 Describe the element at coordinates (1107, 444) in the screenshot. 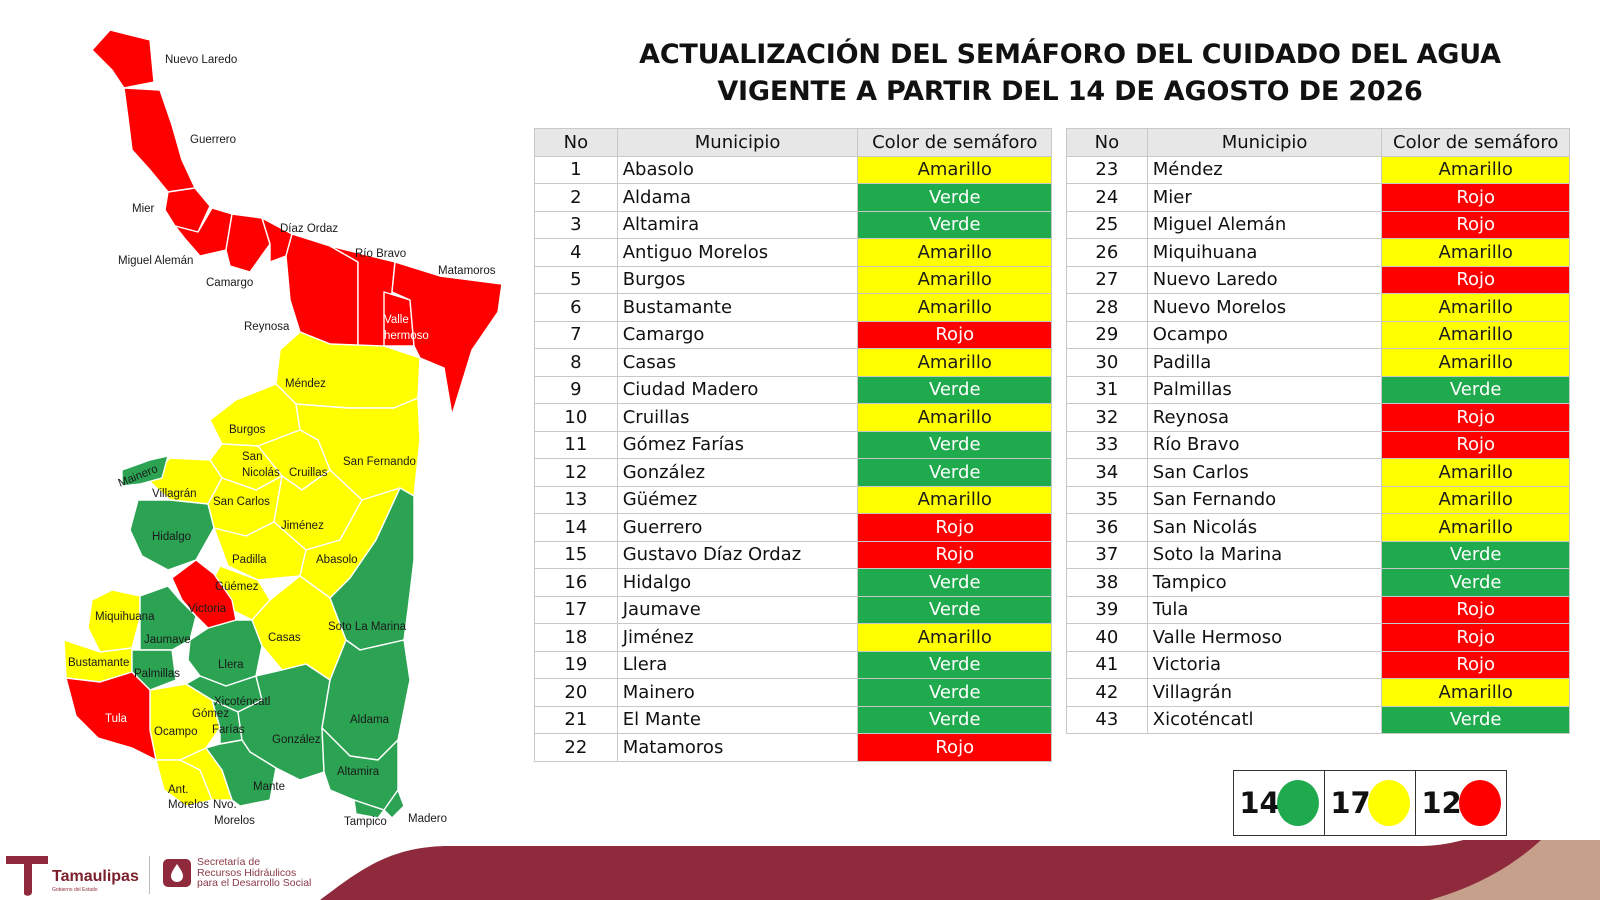

I see `row-number: 33` at that location.